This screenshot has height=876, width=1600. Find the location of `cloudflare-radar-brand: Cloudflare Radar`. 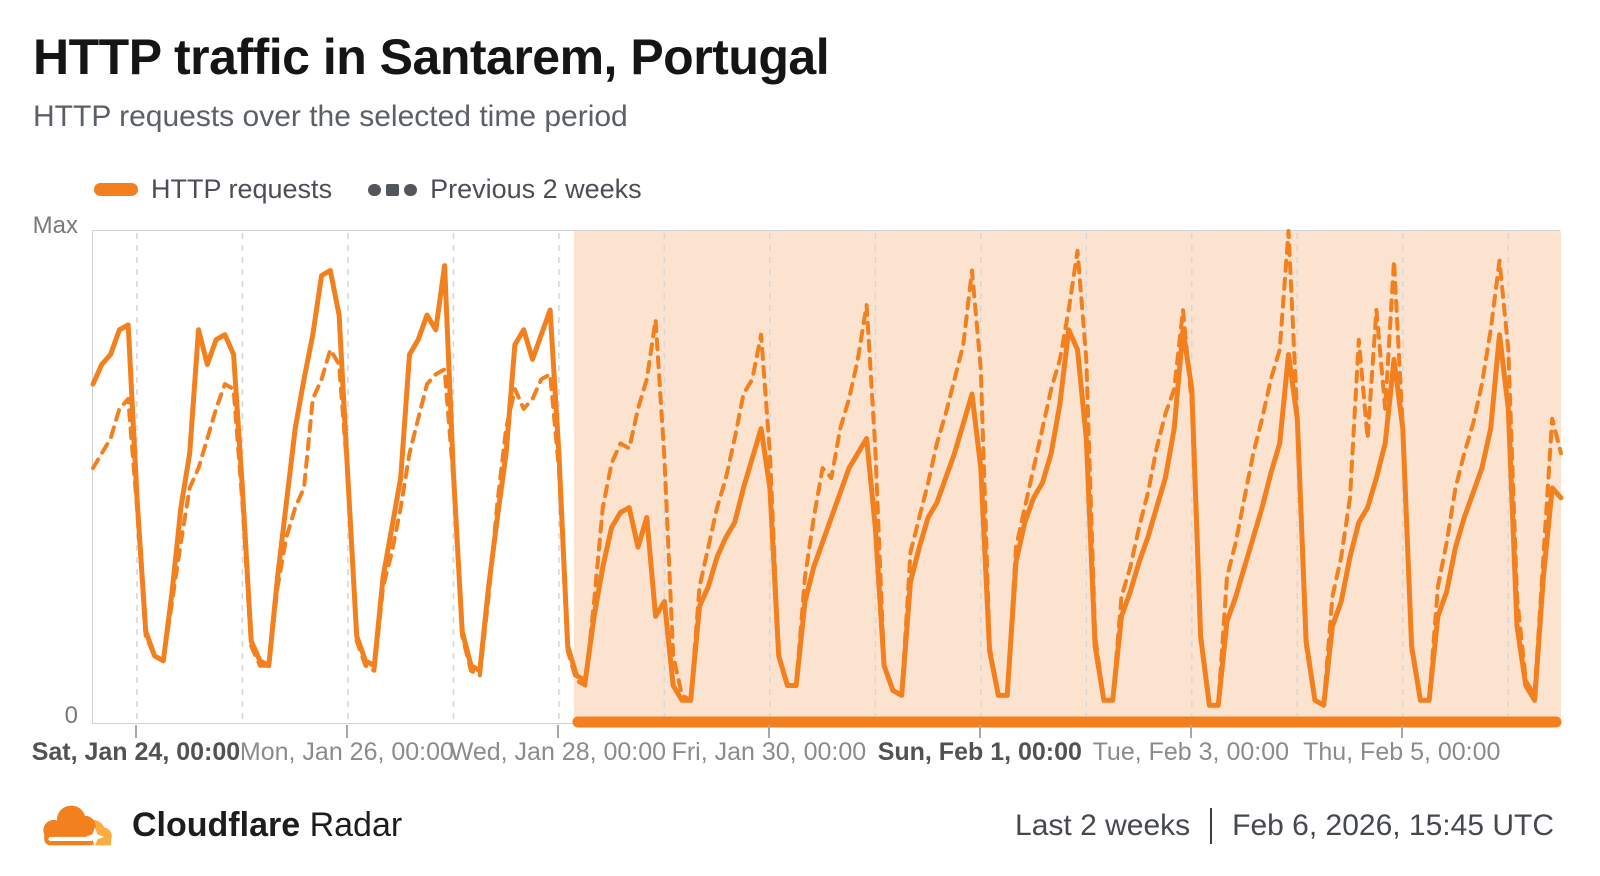

cloudflare-radar-brand: Cloudflare Radar is located at coordinates (221, 825).